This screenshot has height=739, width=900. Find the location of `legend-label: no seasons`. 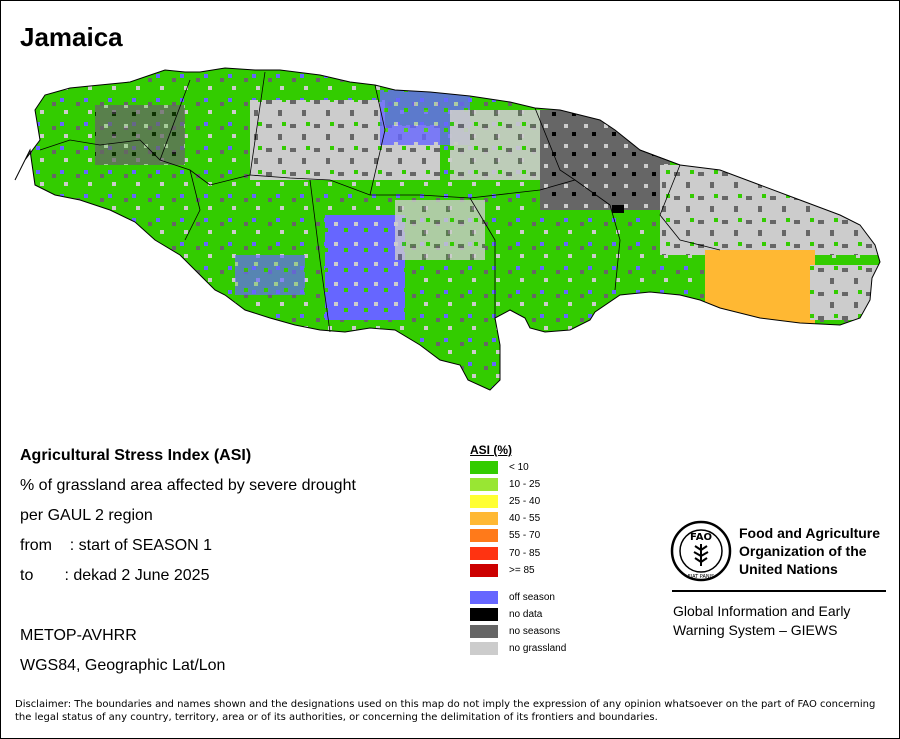

legend-label: no seasons is located at coordinates (535, 632).